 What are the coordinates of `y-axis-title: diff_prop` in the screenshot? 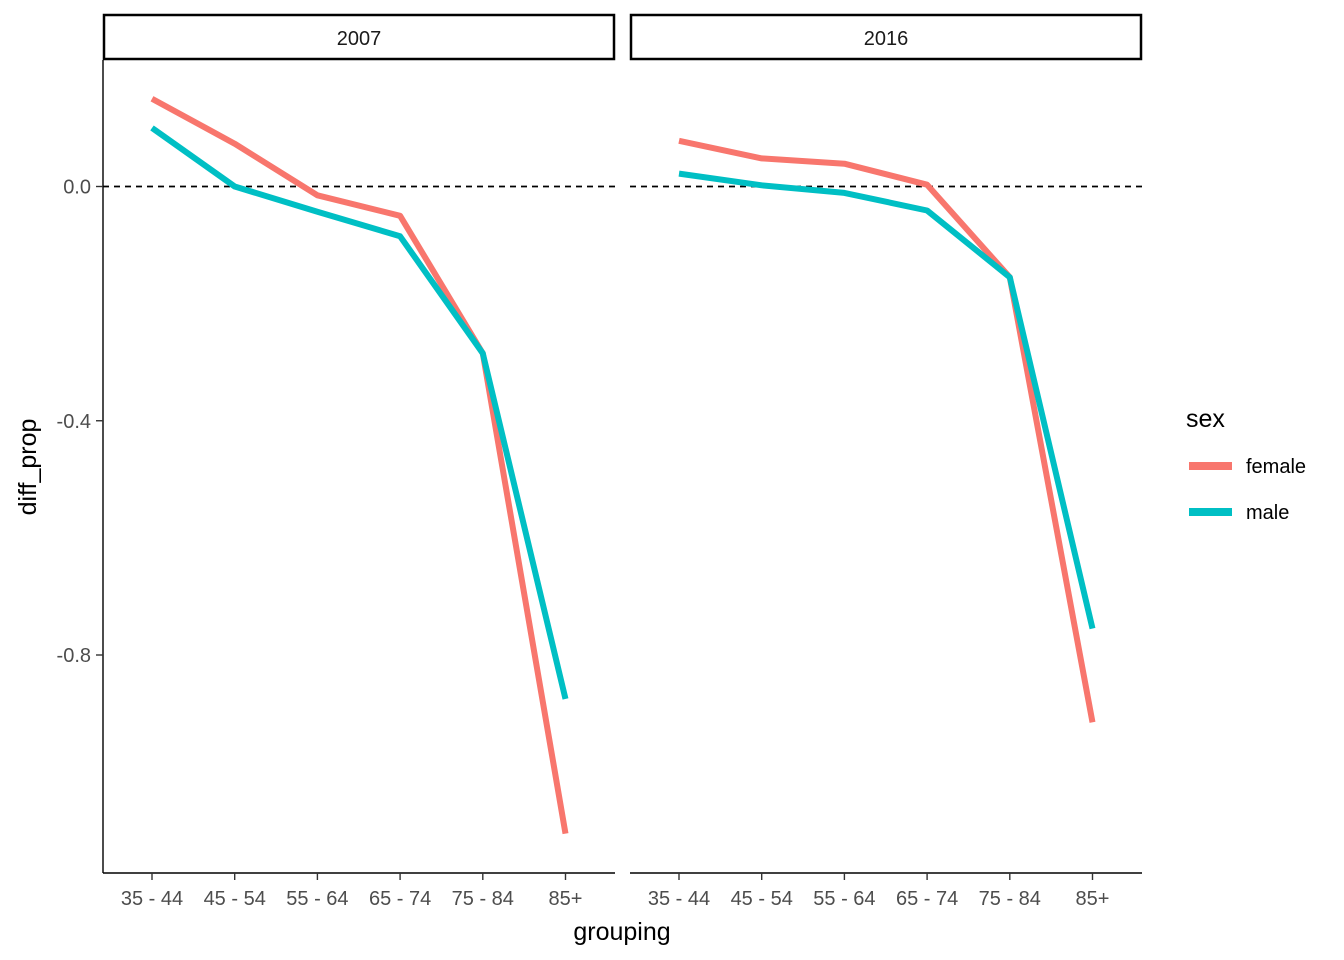 It's located at (28, 467).